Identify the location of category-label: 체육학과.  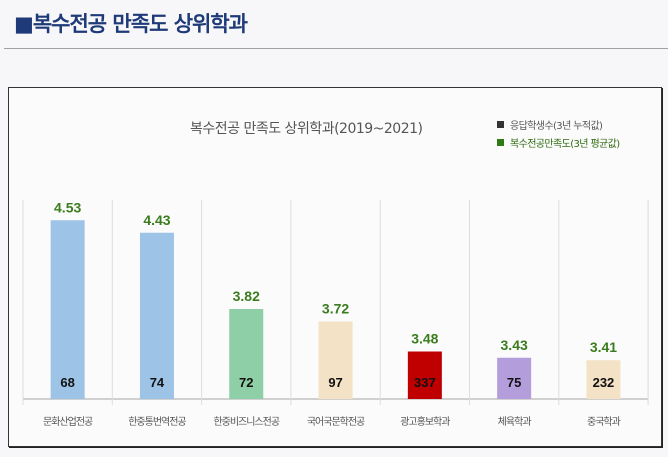
(515, 422).